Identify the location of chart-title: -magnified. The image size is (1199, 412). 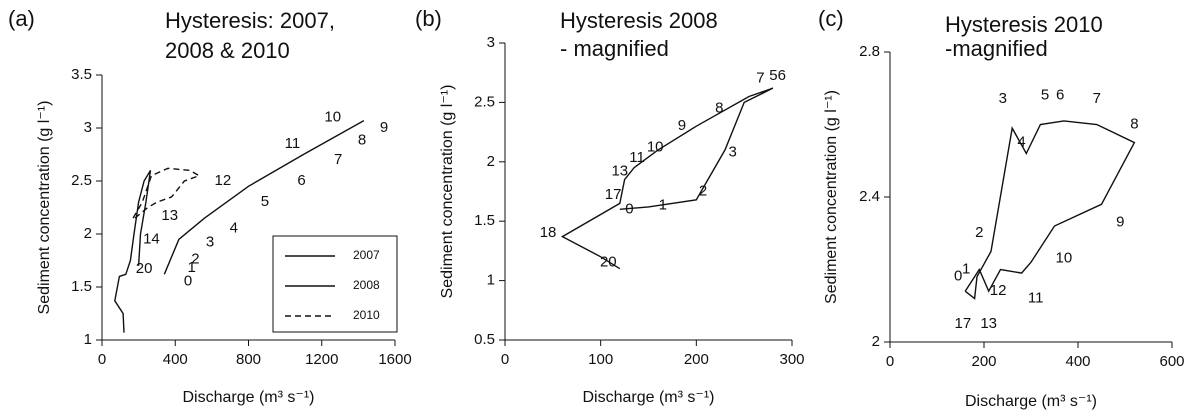
(996, 48).